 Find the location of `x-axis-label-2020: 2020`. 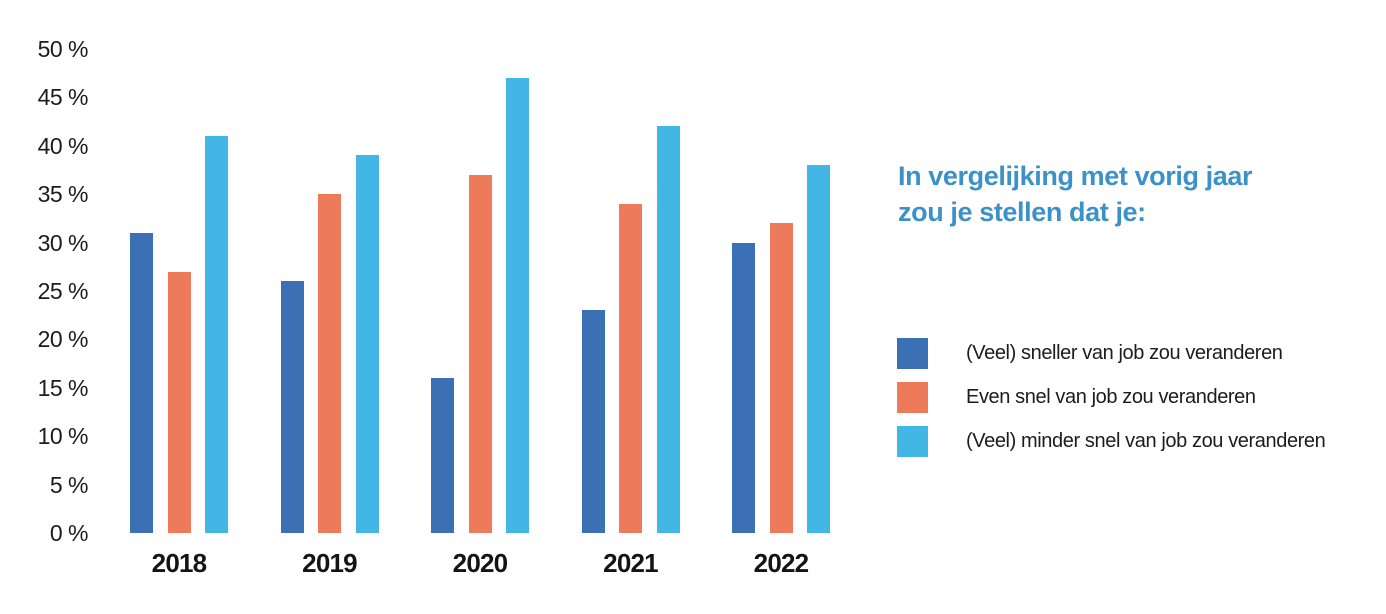

x-axis-label-2020: 2020 is located at coordinates (480, 563).